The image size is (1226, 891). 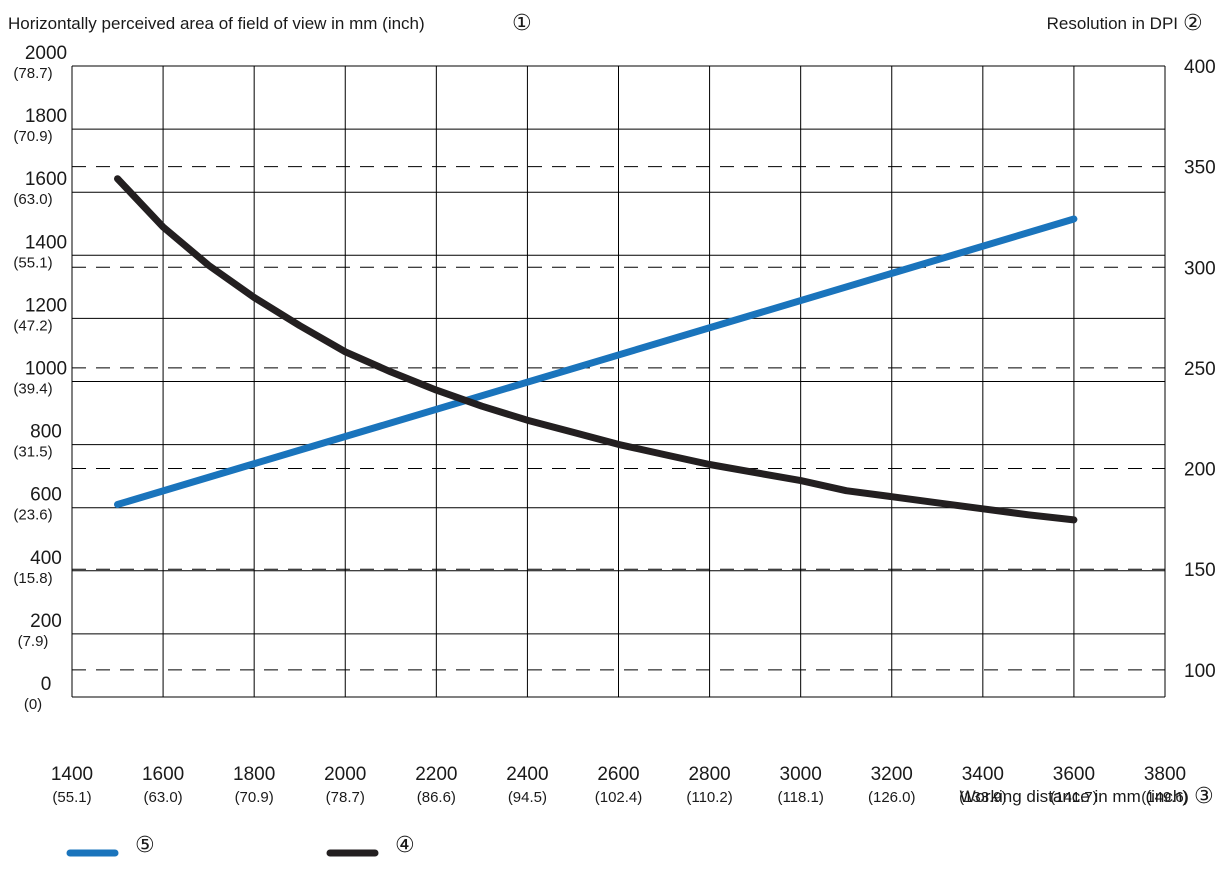 I want to click on x-tick-label: 3800, so click(x=1165, y=774).